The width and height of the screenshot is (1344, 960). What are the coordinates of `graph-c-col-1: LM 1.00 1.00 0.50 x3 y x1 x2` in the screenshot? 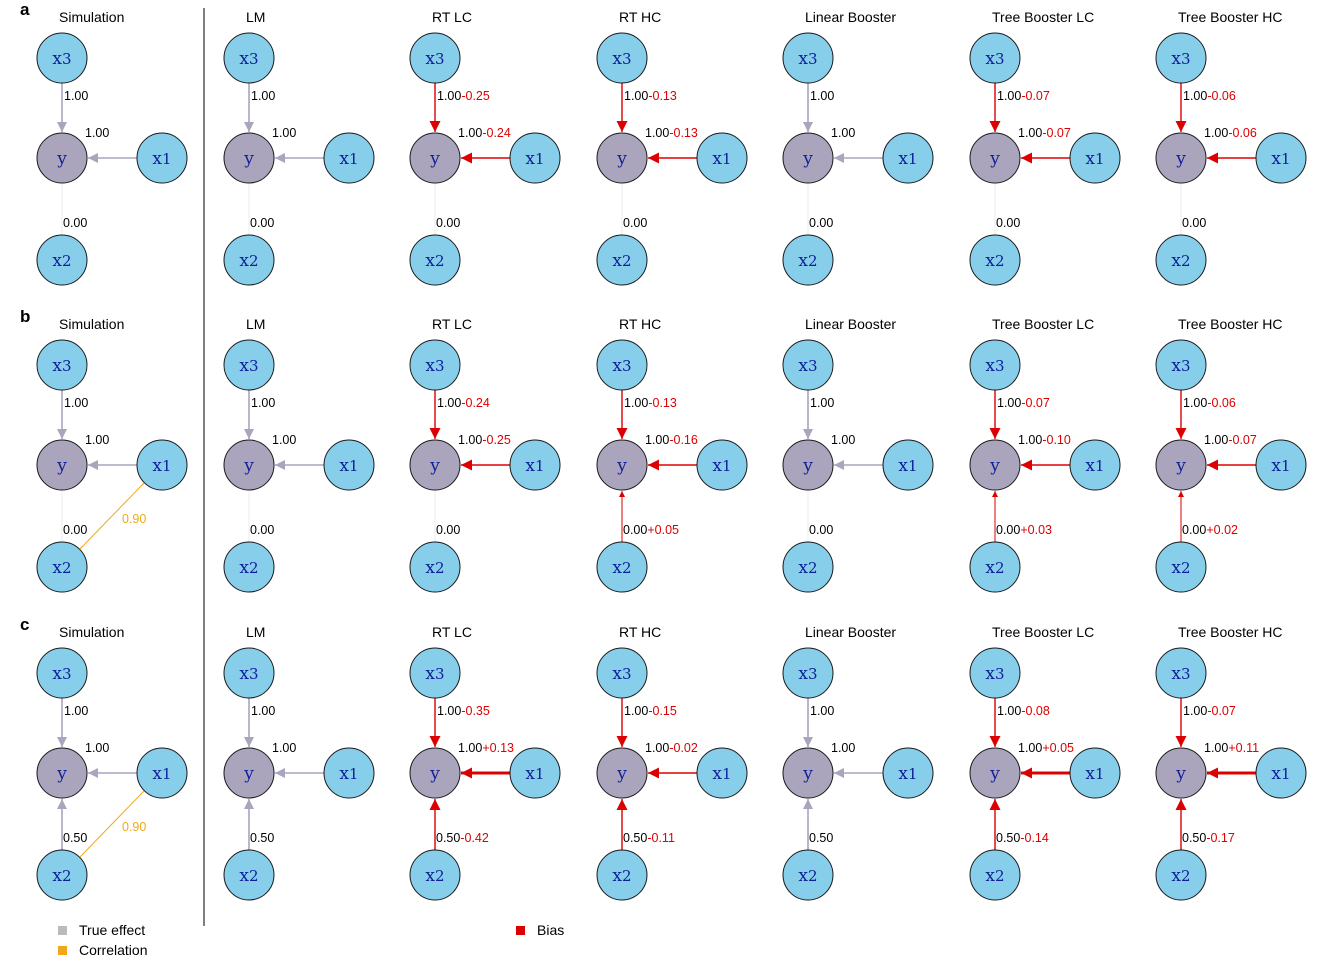 It's located at (299, 762).